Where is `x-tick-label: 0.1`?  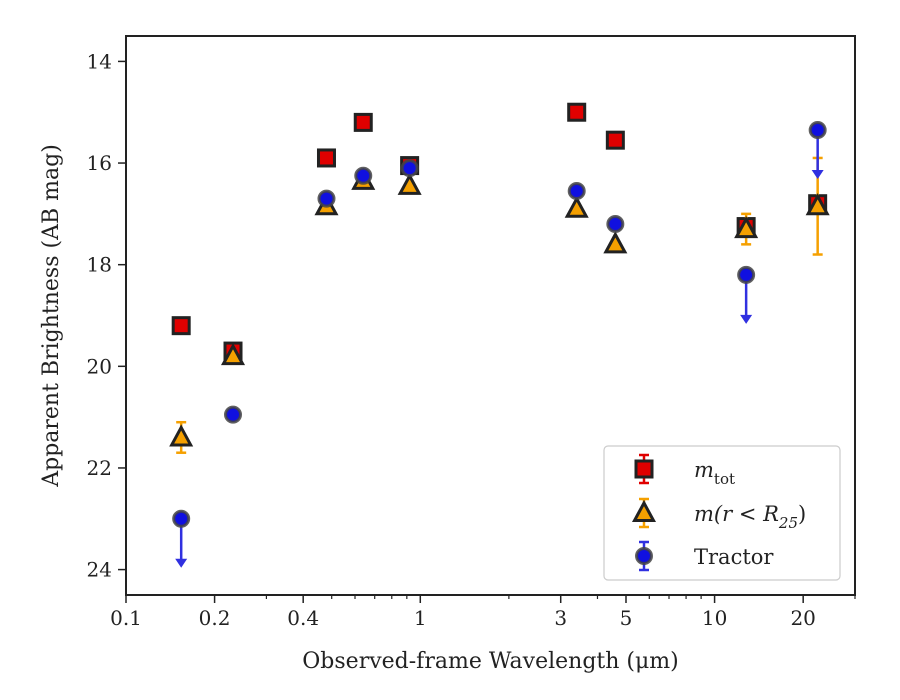
x-tick-label: 0.1 is located at coordinates (126, 618).